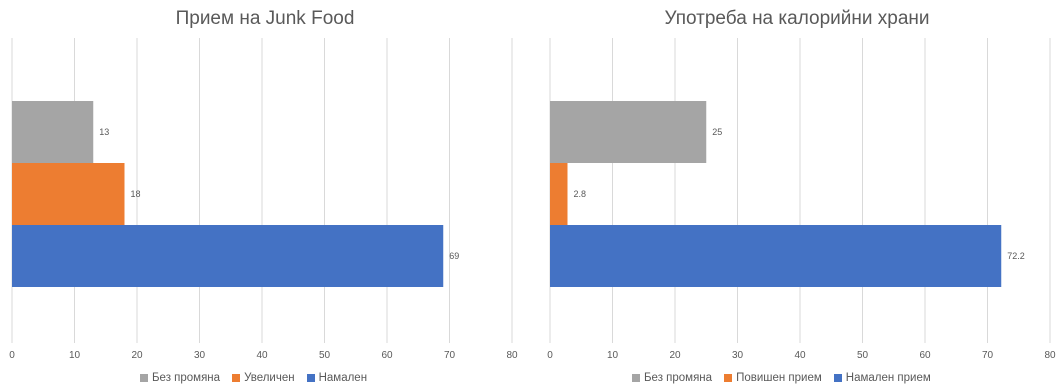  I want to click on legend-item: Повишен прием, so click(773, 378).